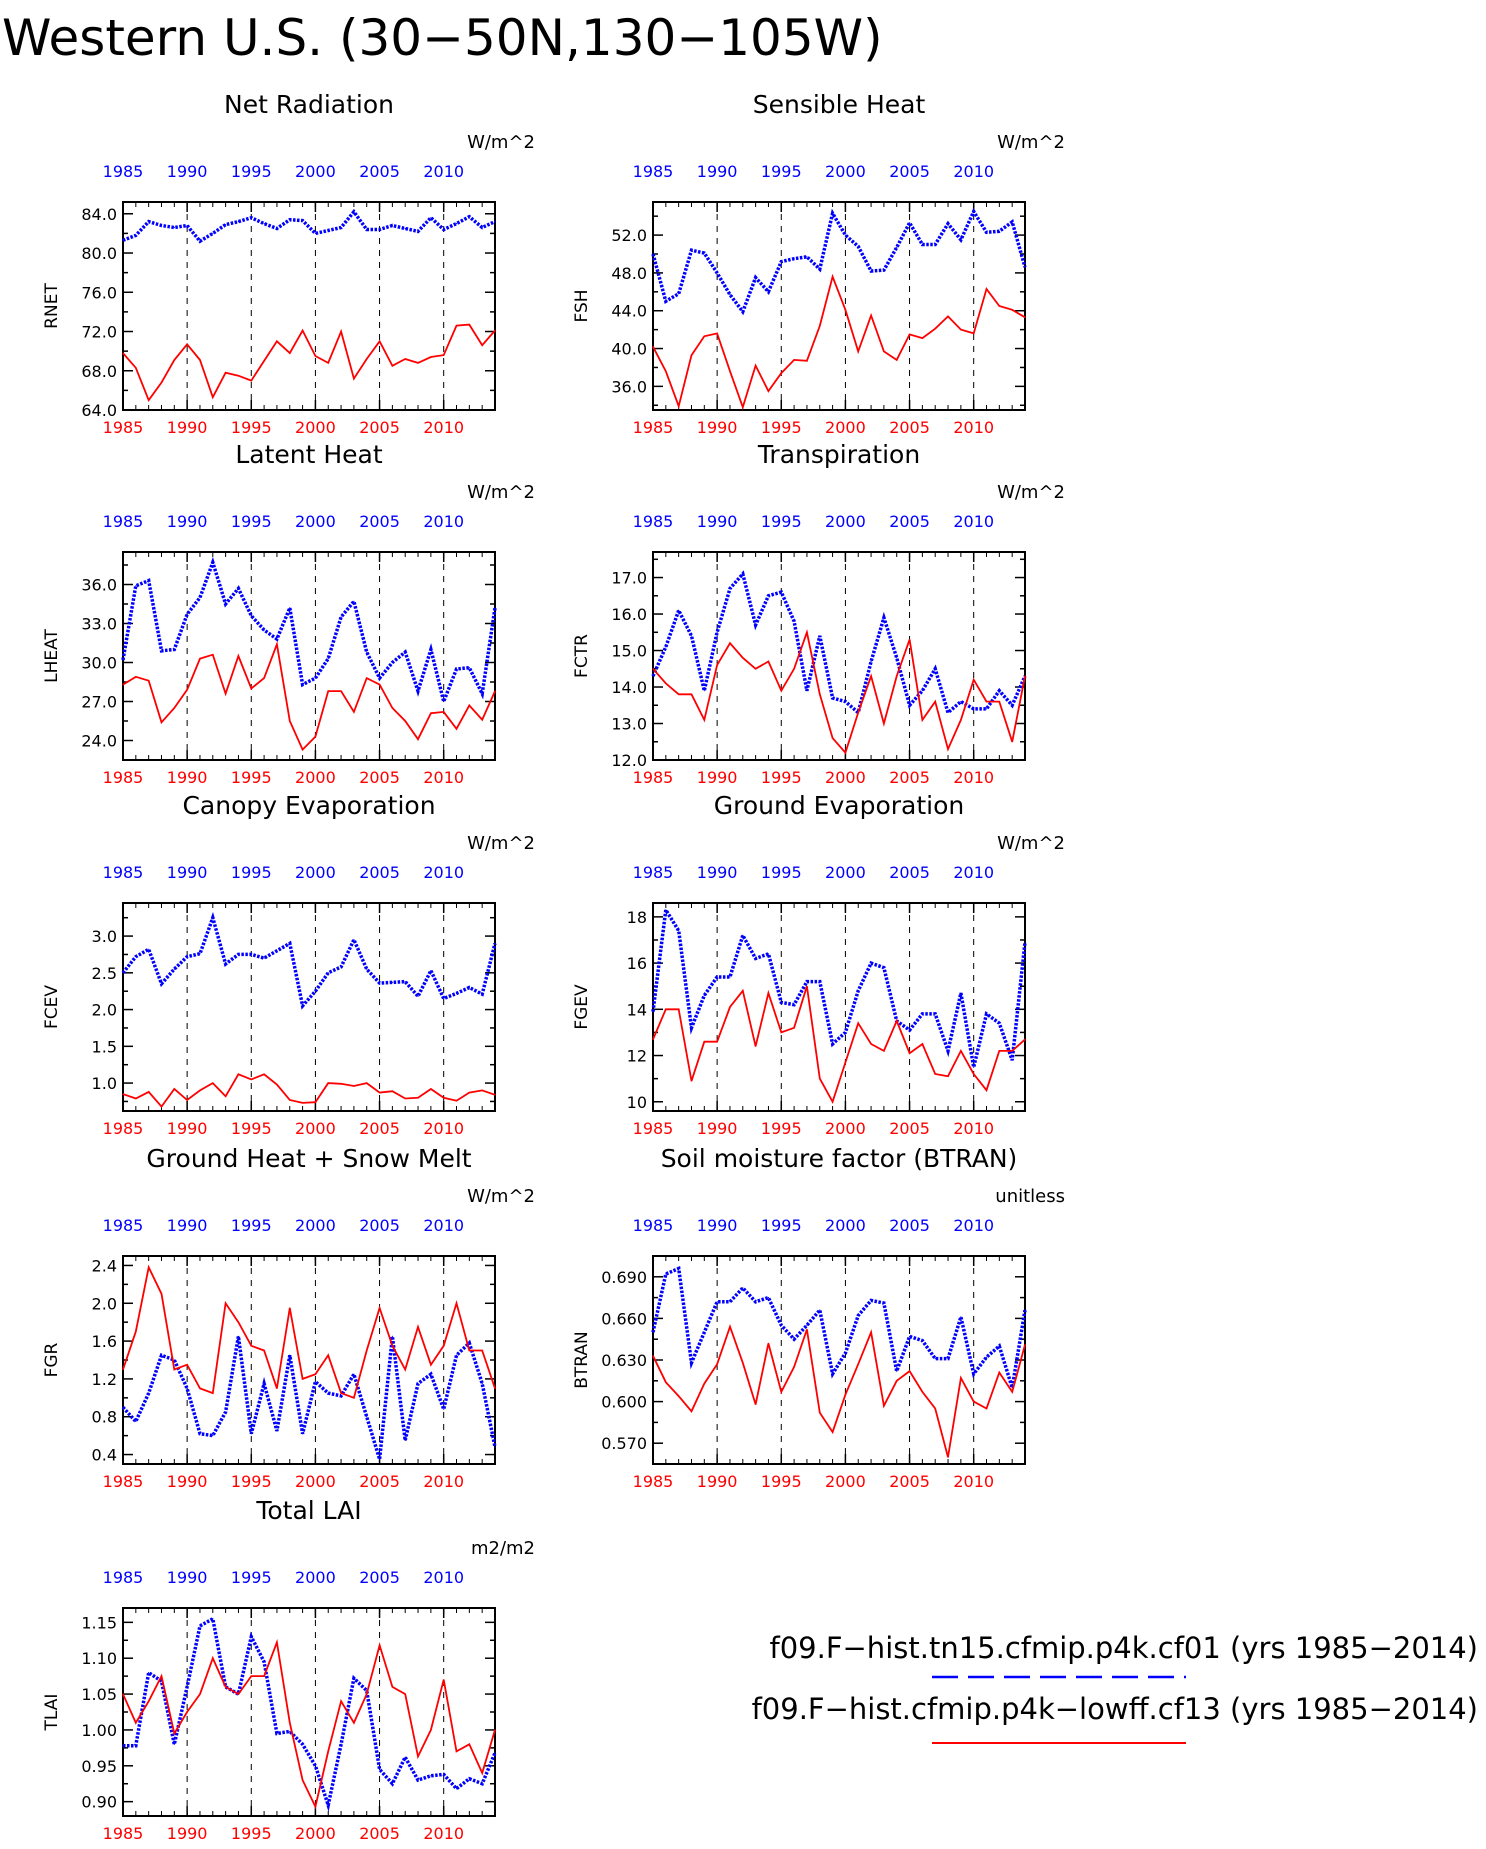  I want to click on y-tick-label: 1.0, so click(104, 1083).